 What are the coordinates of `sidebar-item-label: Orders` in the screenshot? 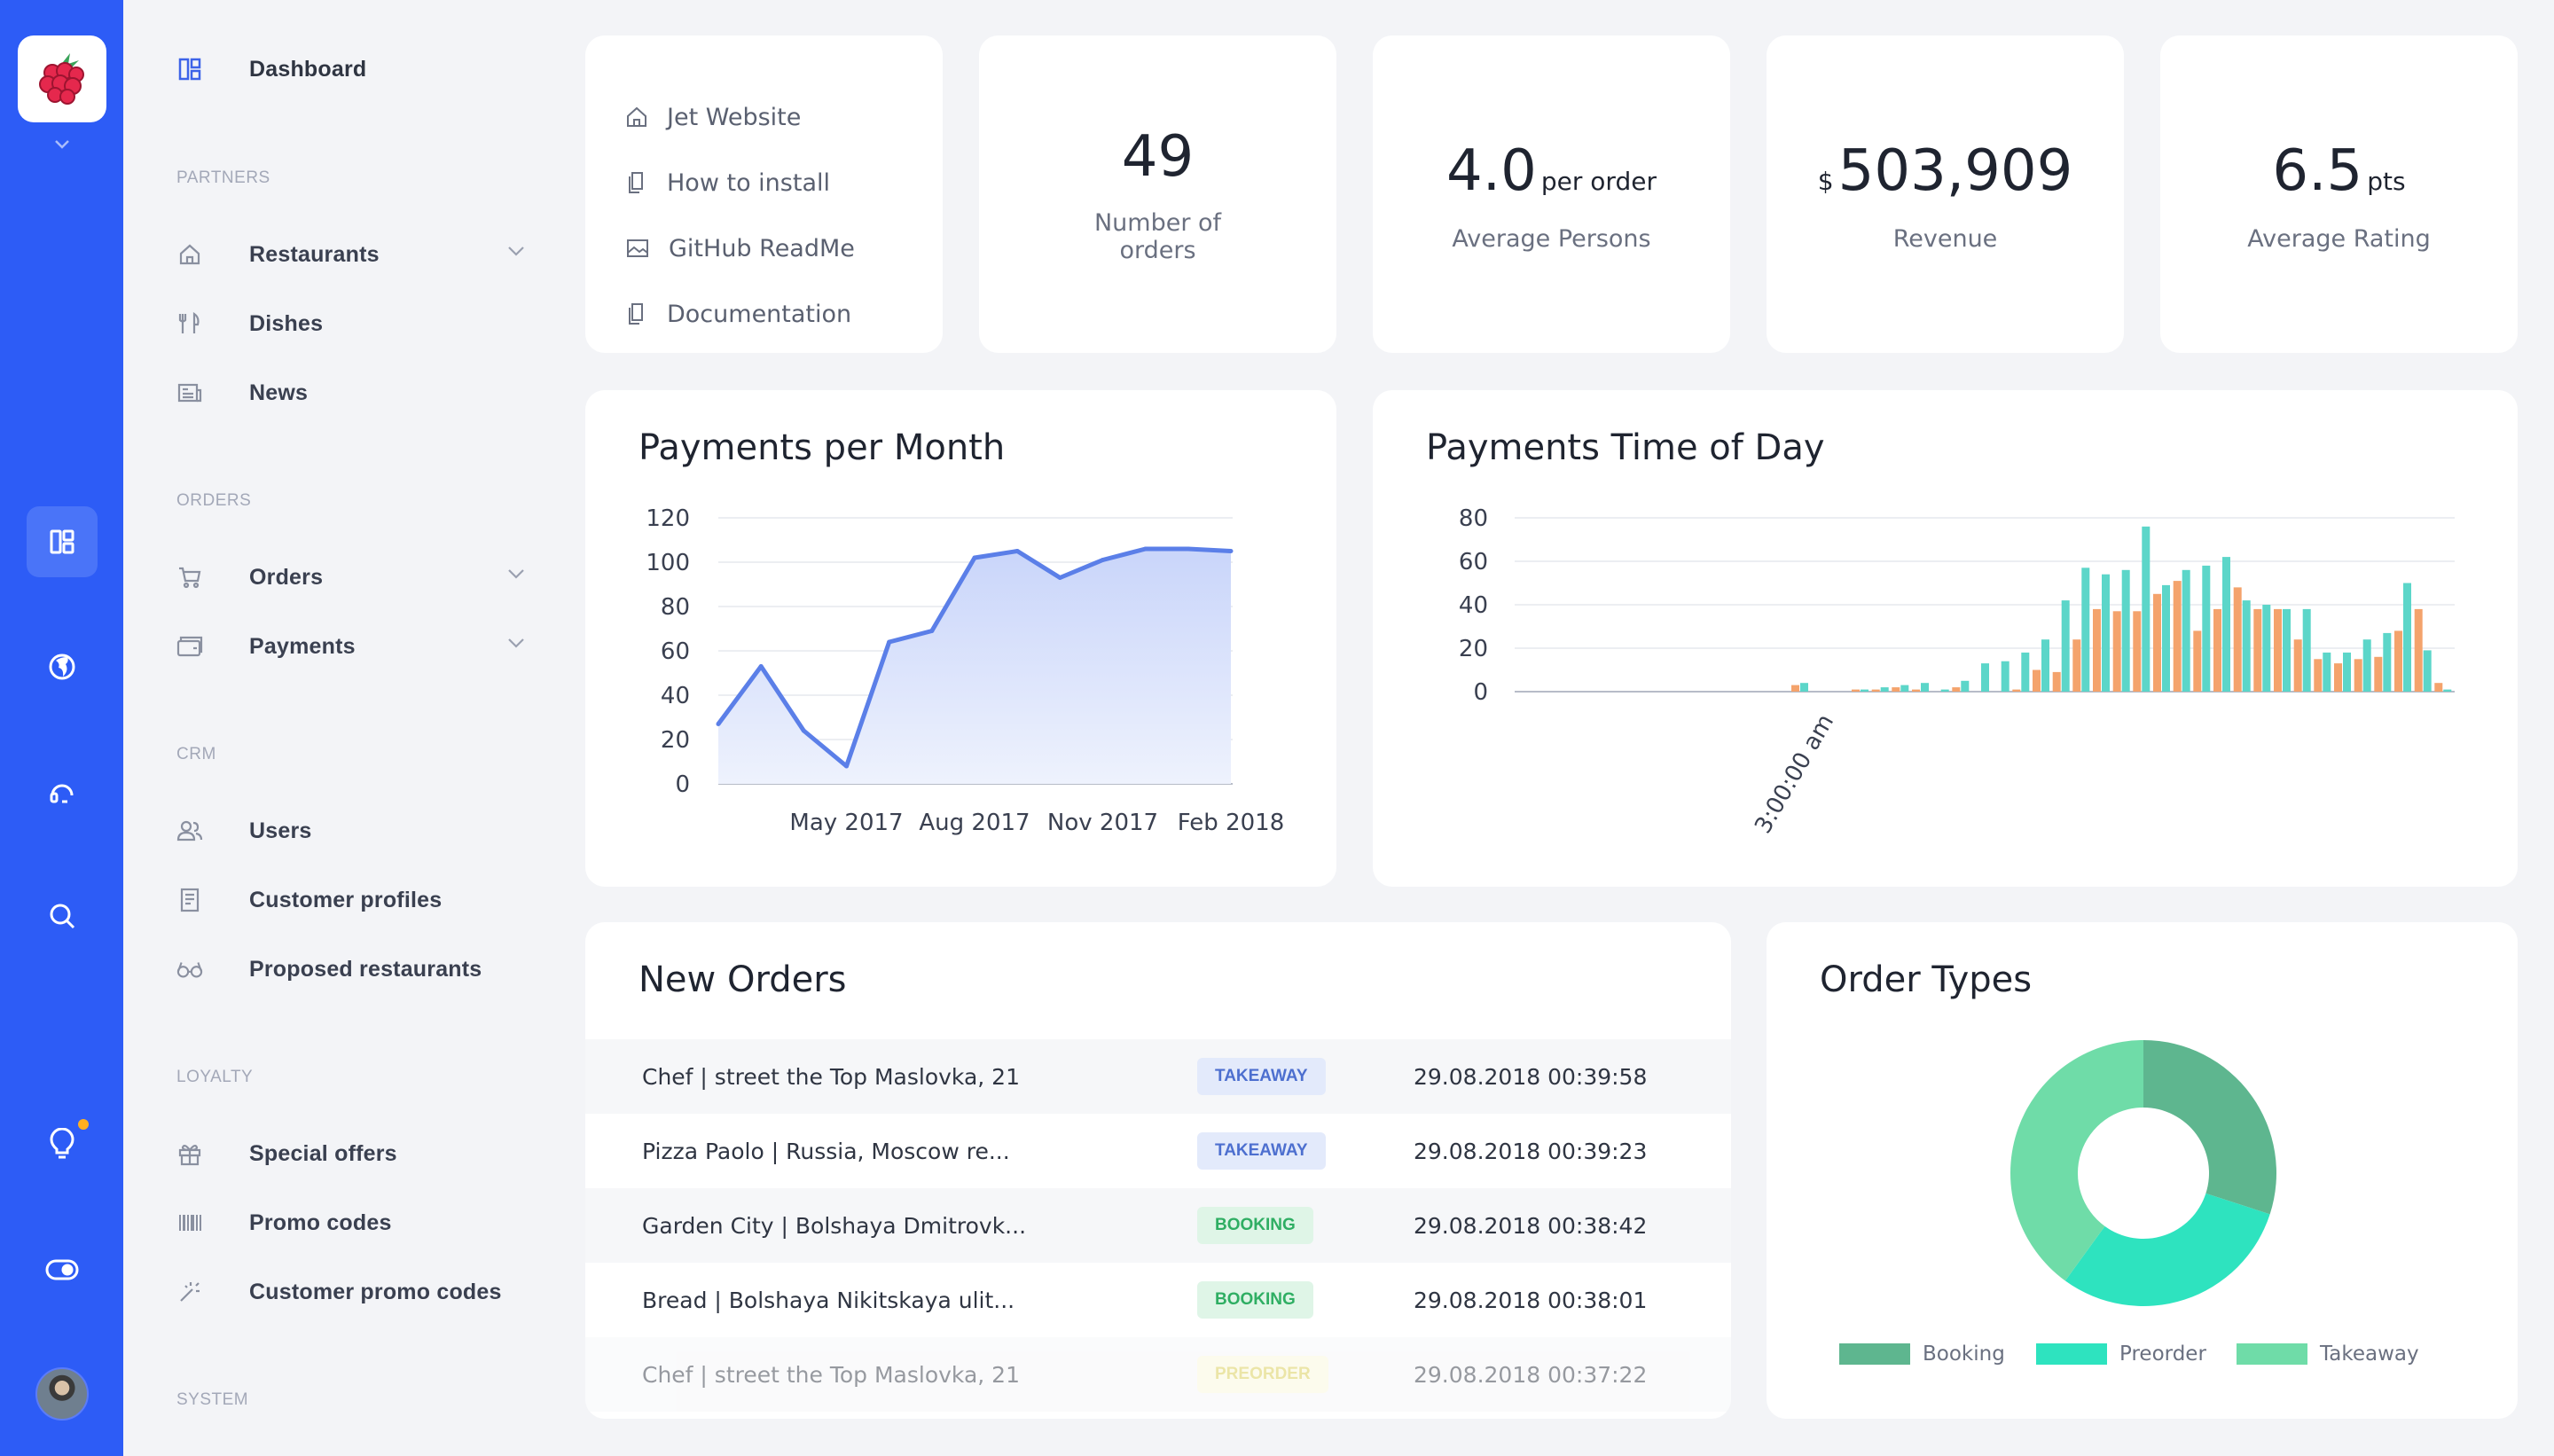 It's located at (286, 577).